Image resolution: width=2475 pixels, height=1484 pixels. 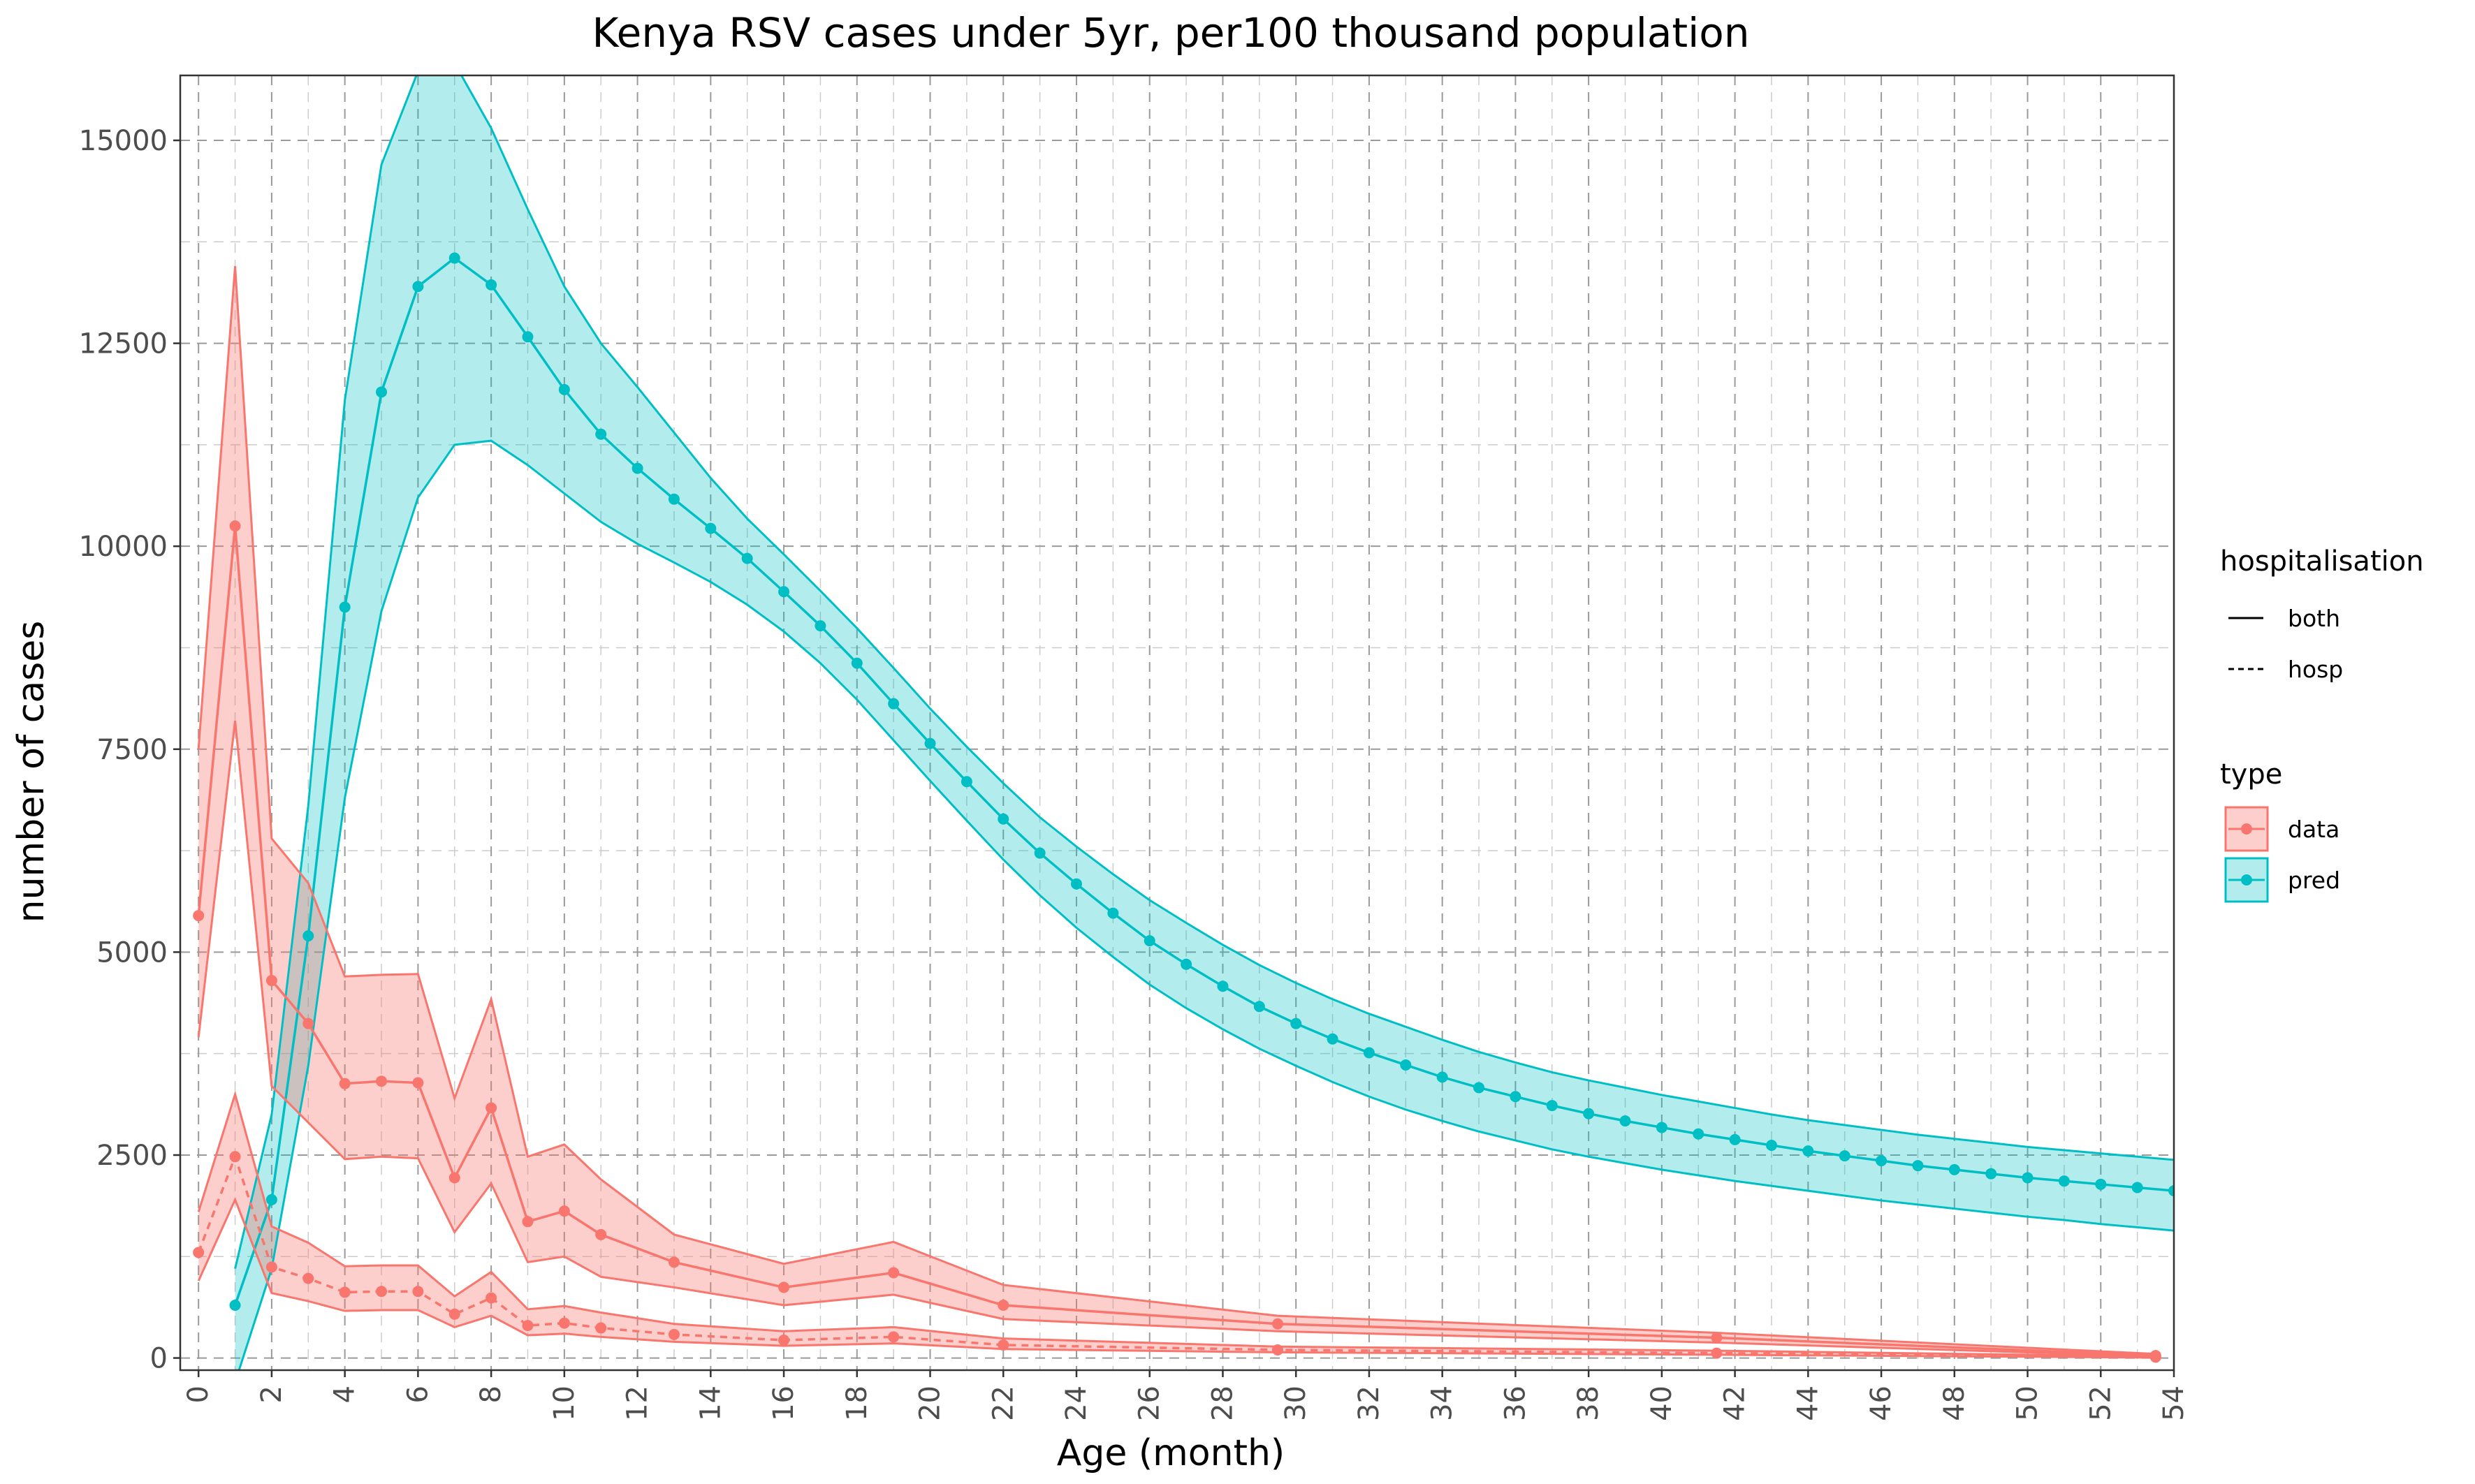 What do you see at coordinates (2101, 1403) in the screenshot?
I see `x-tick-label: 52` at bounding box center [2101, 1403].